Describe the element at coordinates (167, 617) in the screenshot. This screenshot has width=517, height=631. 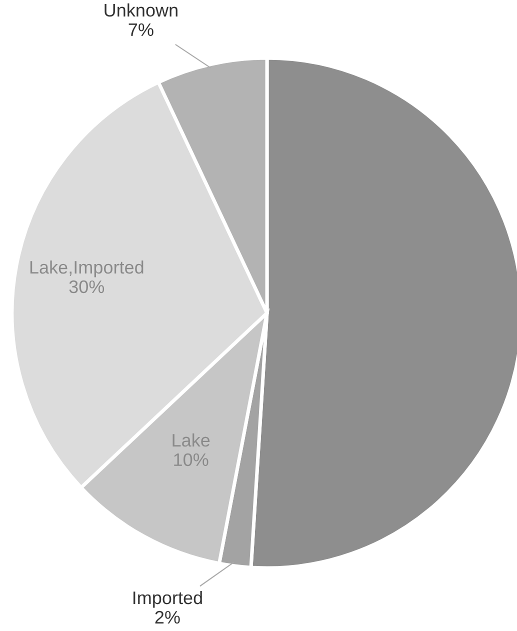
I see `data-label: 2%` at that location.